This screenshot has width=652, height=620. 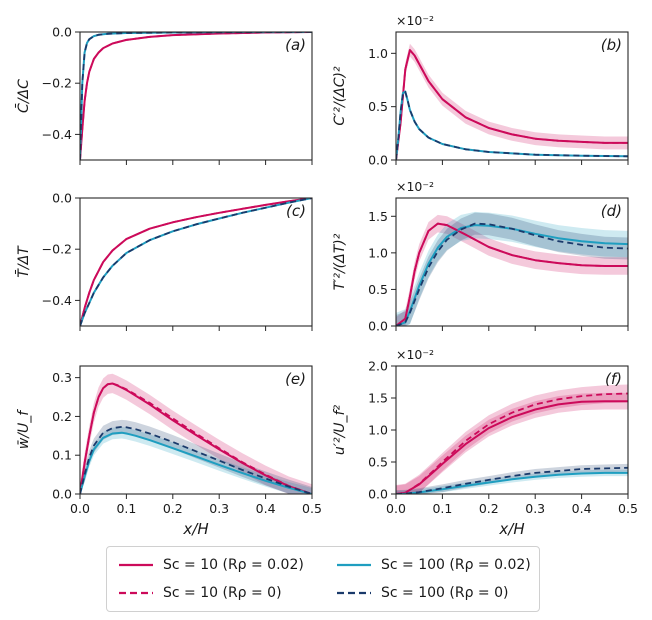 I want to click on panel-label: (b), so click(x=611, y=45).